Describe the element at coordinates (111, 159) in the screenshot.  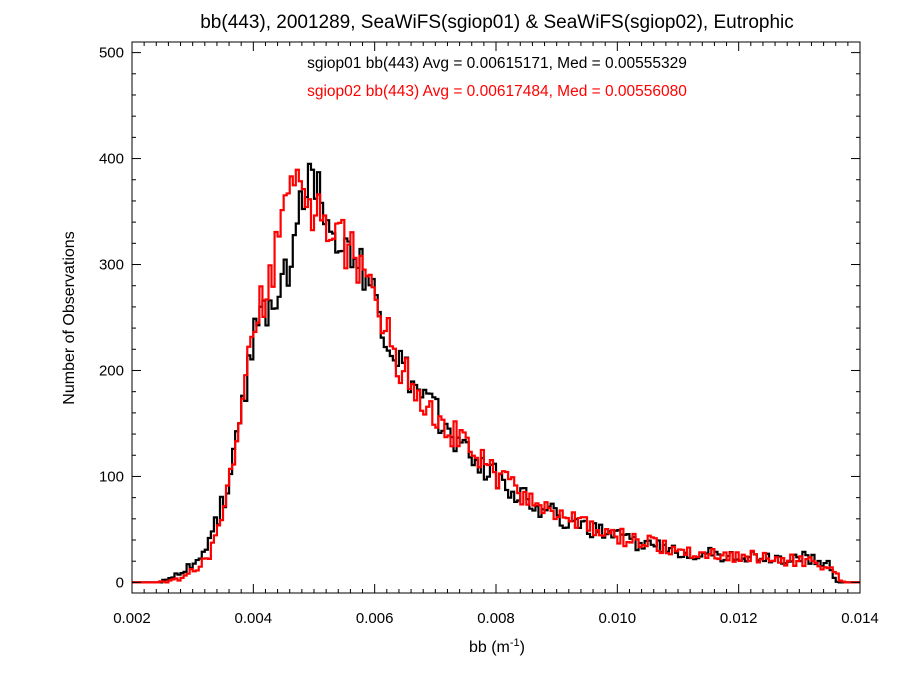
I see `y-tick-label: 400` at that location.